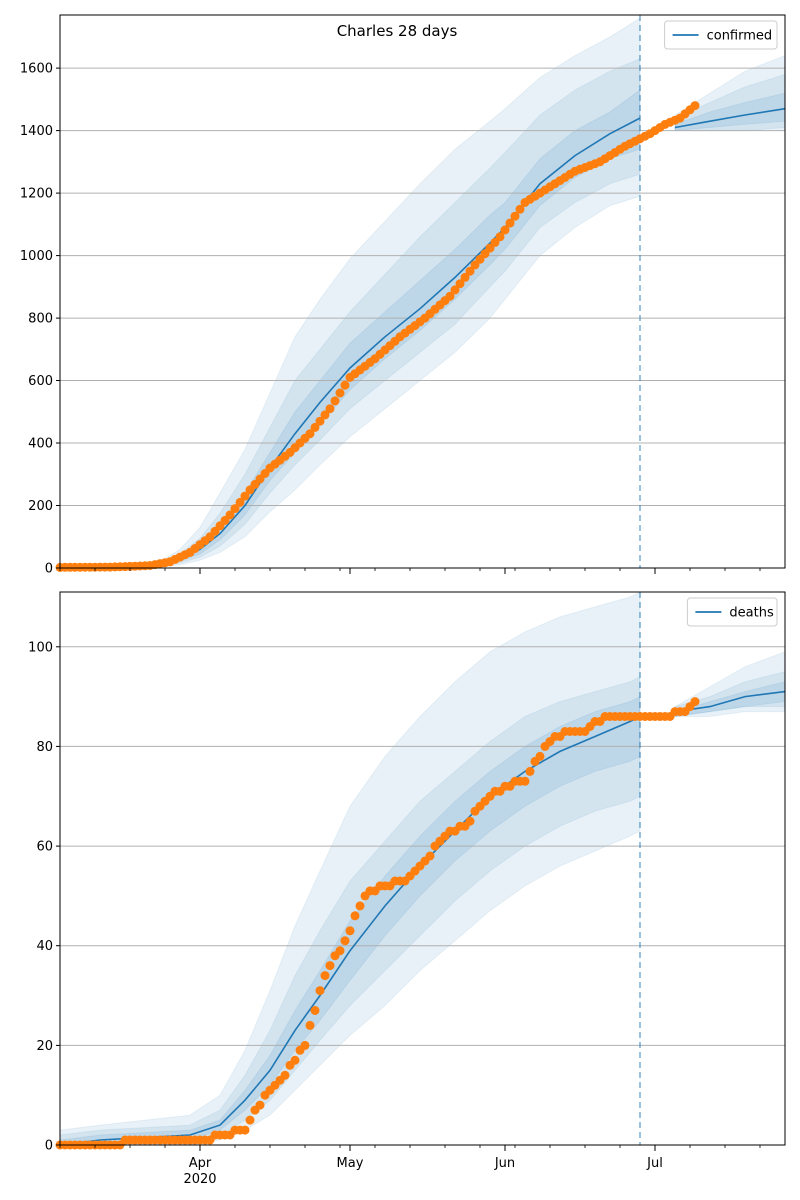 The height and width of the screenshot is (1200, 800). What do you see at coordinates (350, 1163) in the screenshot?
I see `x-tick-label: May` at bounding box center [350, 1163].